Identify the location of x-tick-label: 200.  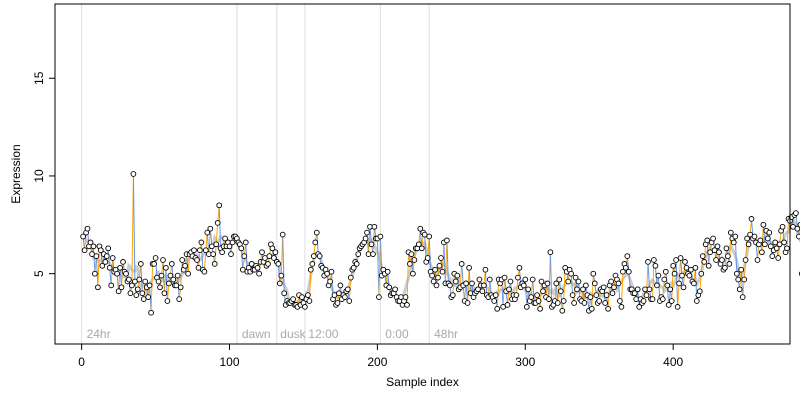
(377, 362).